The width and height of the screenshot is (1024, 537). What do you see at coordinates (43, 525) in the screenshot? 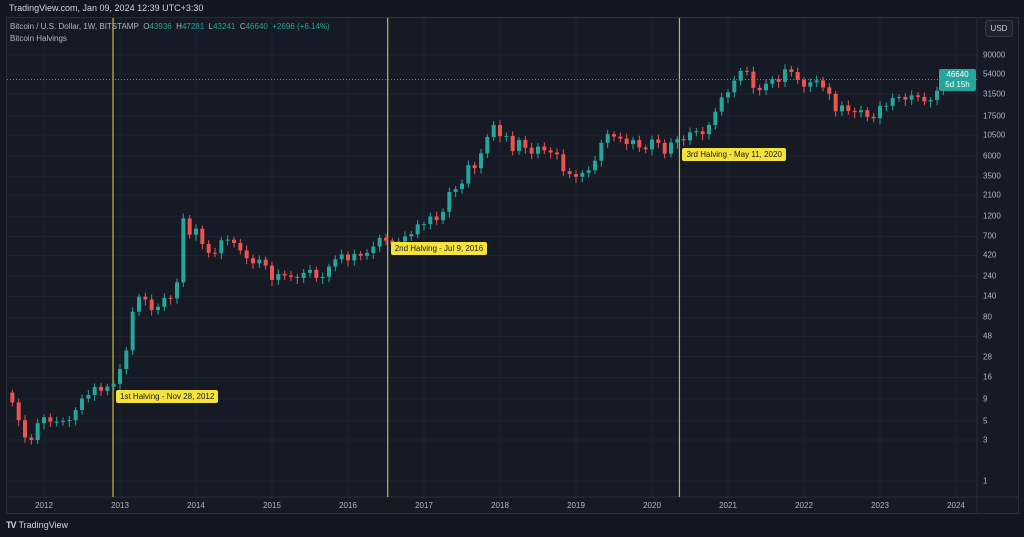
I see `brand-name: TradingView` at bounding box center [43, 525].